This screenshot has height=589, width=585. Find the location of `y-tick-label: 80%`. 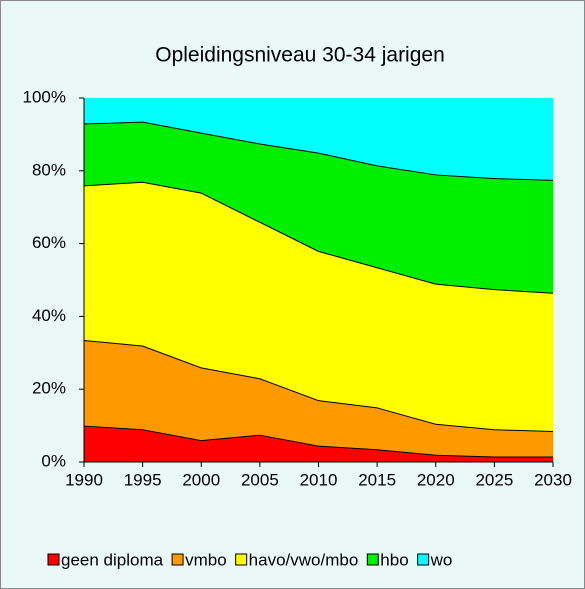

y-tick-label: 80% is located at coordinates (49, 169).